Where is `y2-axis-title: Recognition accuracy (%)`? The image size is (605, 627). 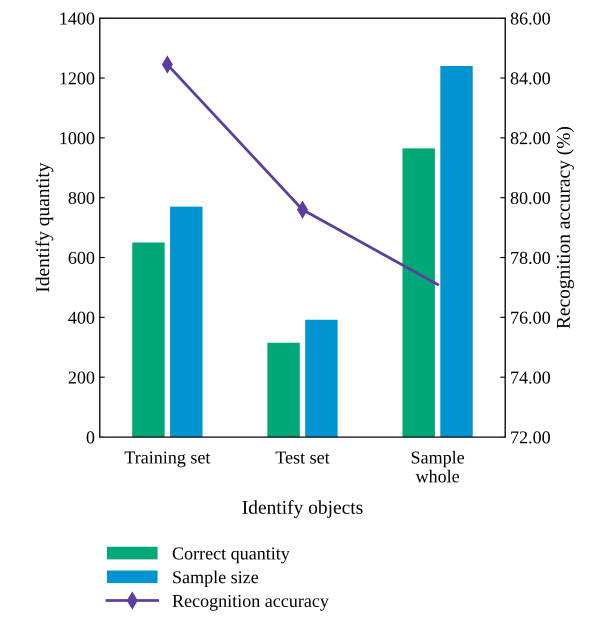
y2-axis-title: Recognition accuracy (%) is located at coordinates (565, 227).